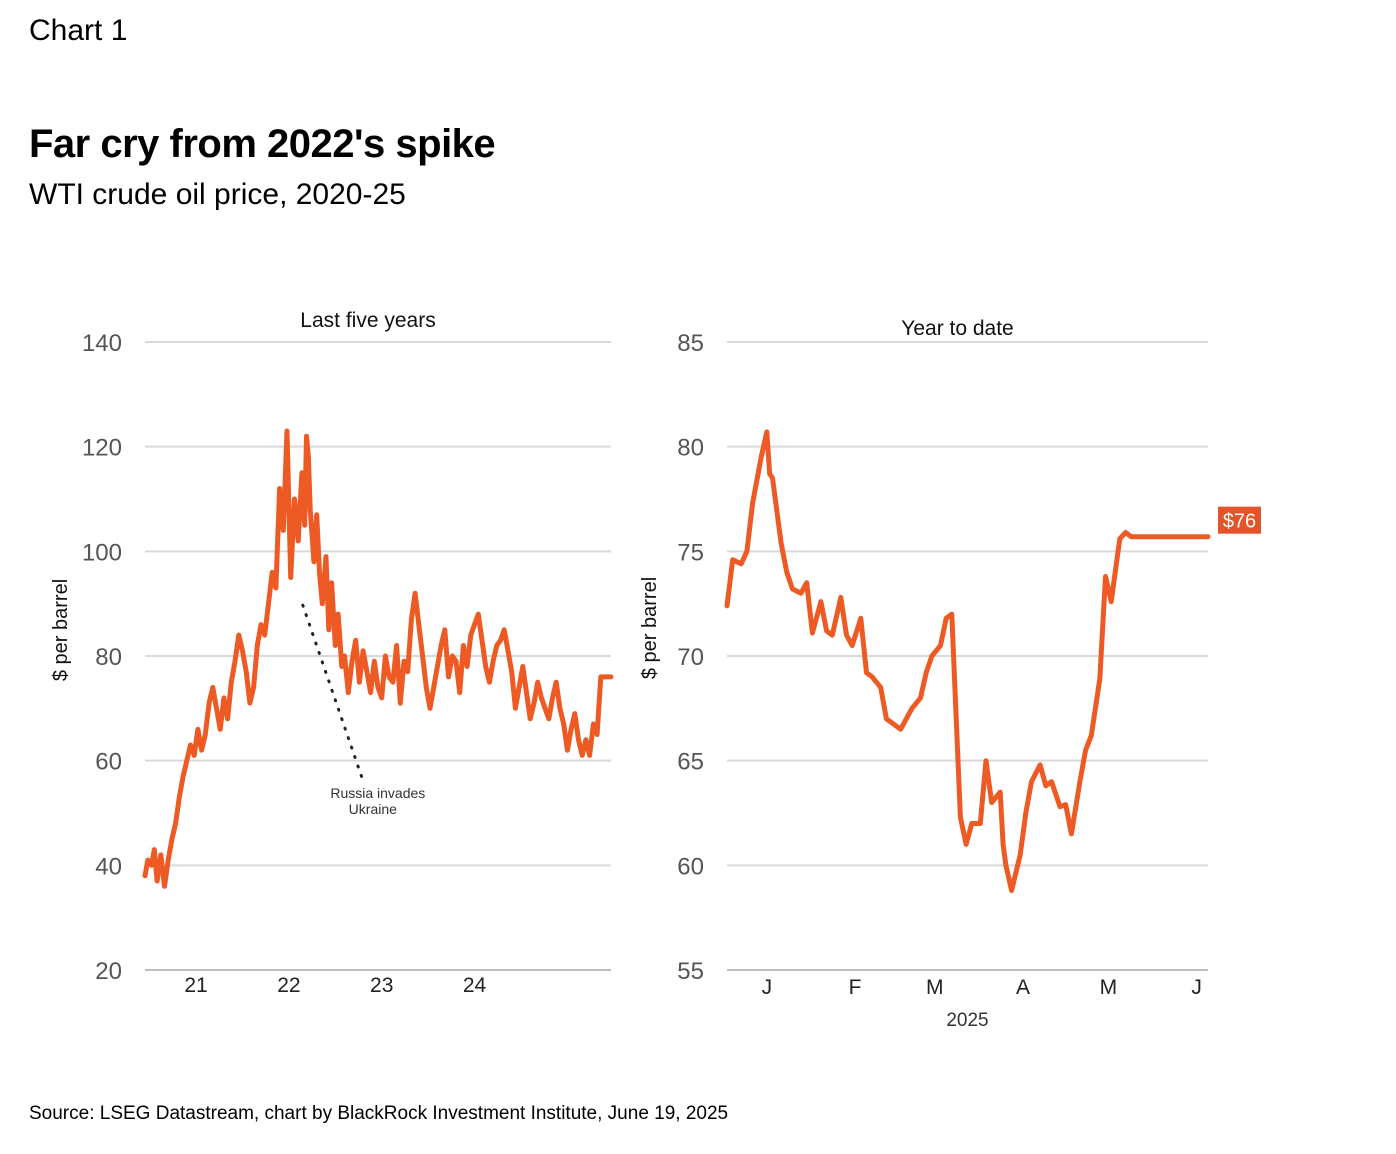 The height and width of the screenshot is (1154, 1396). I want to click on y-tick-label: 140, so click(102, 343).